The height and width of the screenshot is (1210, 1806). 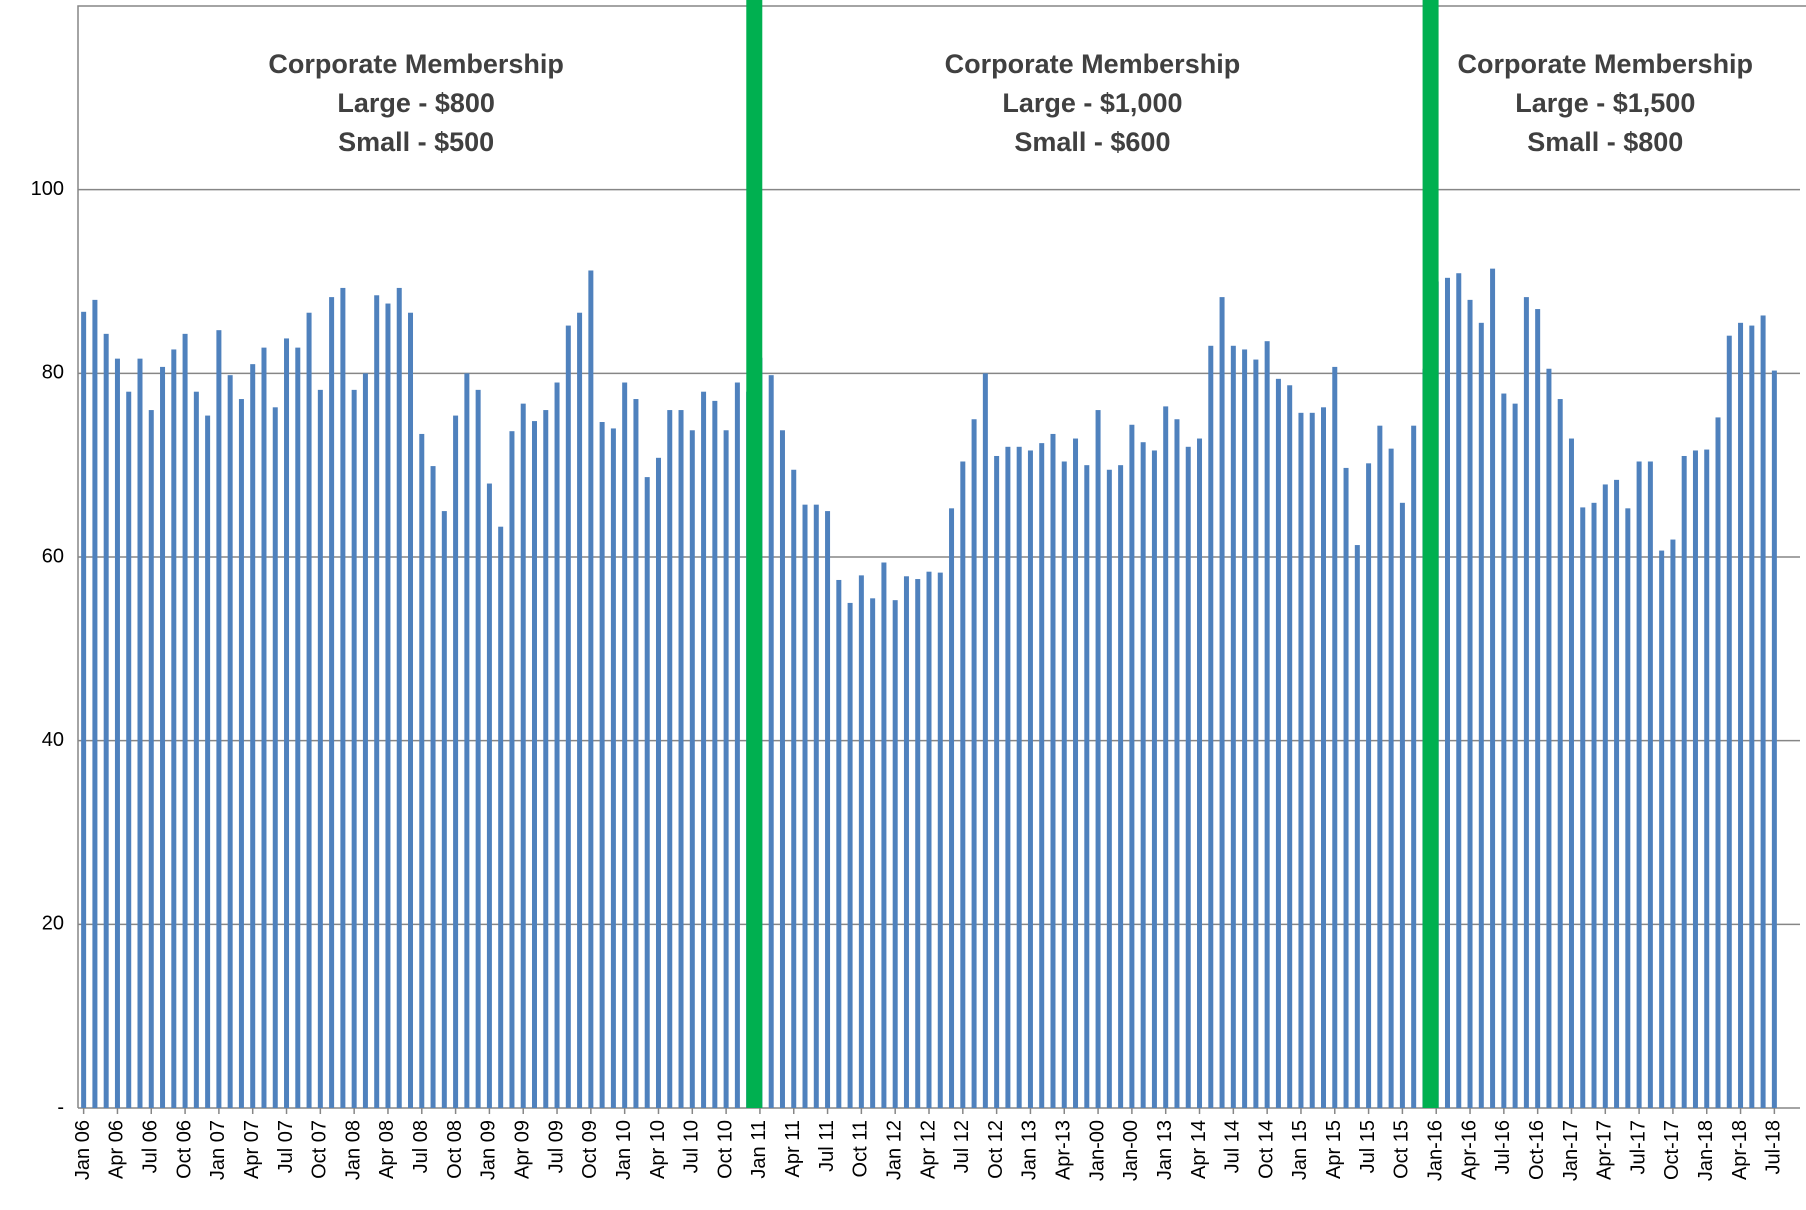 I want to click on x-tick-label: Jan-00, so click(x=1097, y=1150).